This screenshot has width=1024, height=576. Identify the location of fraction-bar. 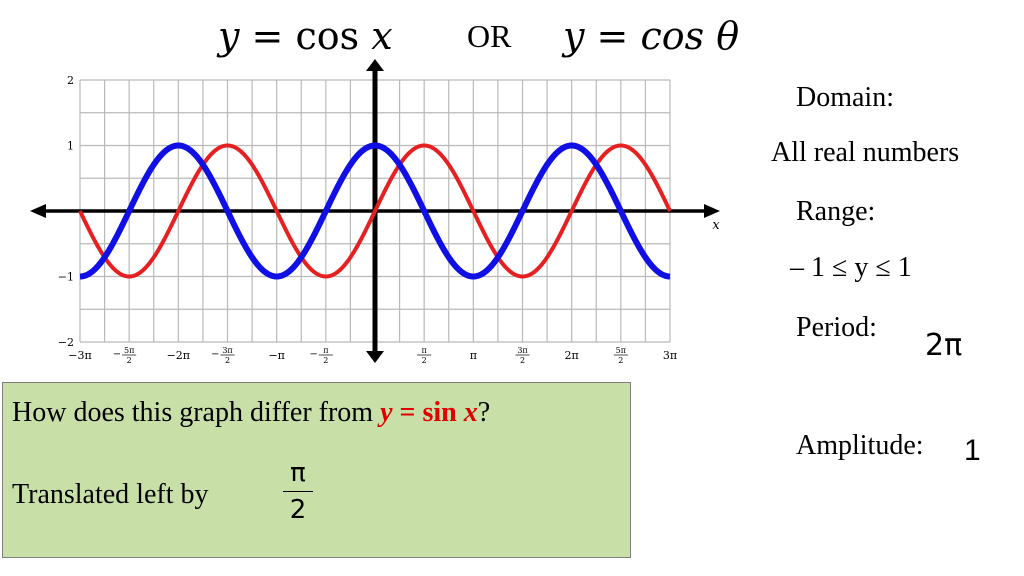
(298, 491).